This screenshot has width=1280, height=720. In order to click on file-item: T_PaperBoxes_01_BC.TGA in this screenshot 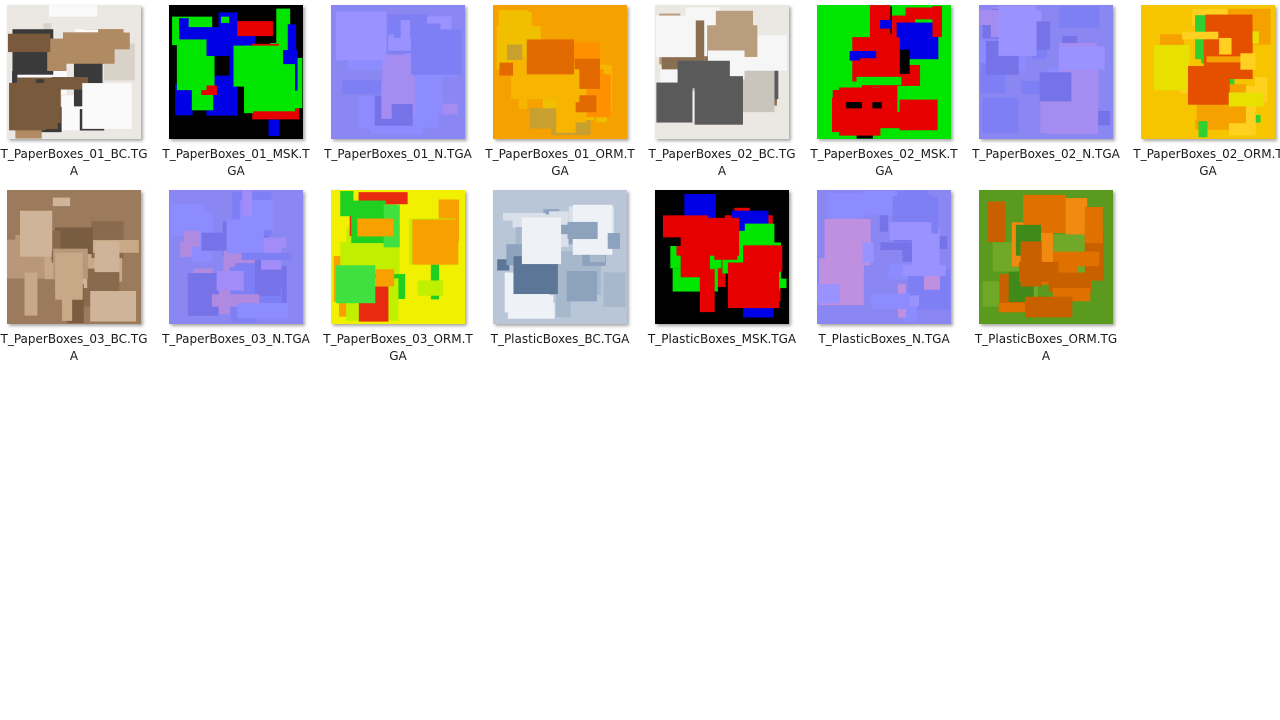, I will do `click(79, 95)`.